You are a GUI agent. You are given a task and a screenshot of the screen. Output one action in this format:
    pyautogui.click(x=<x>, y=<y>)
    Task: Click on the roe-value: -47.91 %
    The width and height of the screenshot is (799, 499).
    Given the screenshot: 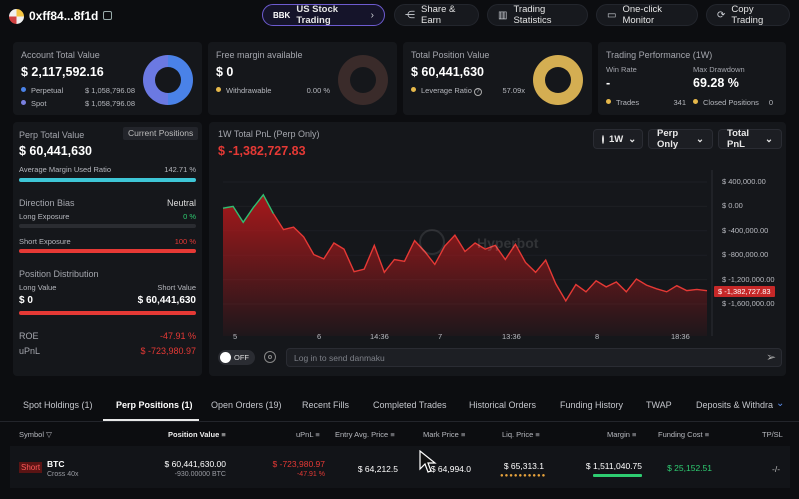 What is the action you would take?
    pyautogui.click(x=177, y=336)
    